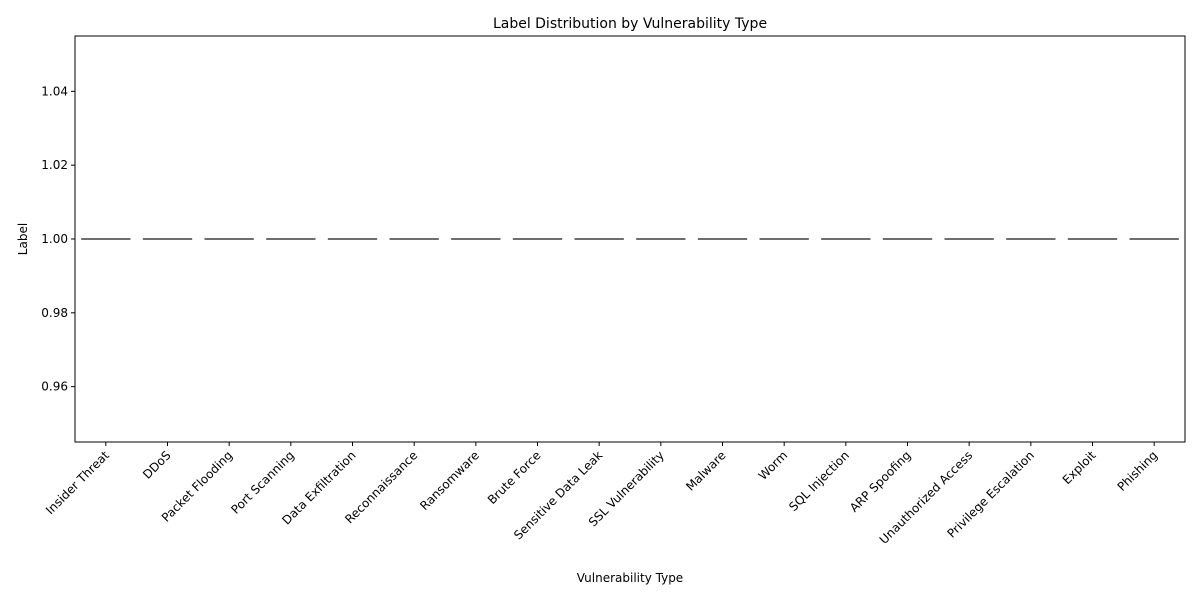 Image resolution: width=1200 pixels, height=600 pixels. Describe the element at coordinates (880, 481) in the screenshot. I see `x-tick-label: ARP Spoofing` at that location.